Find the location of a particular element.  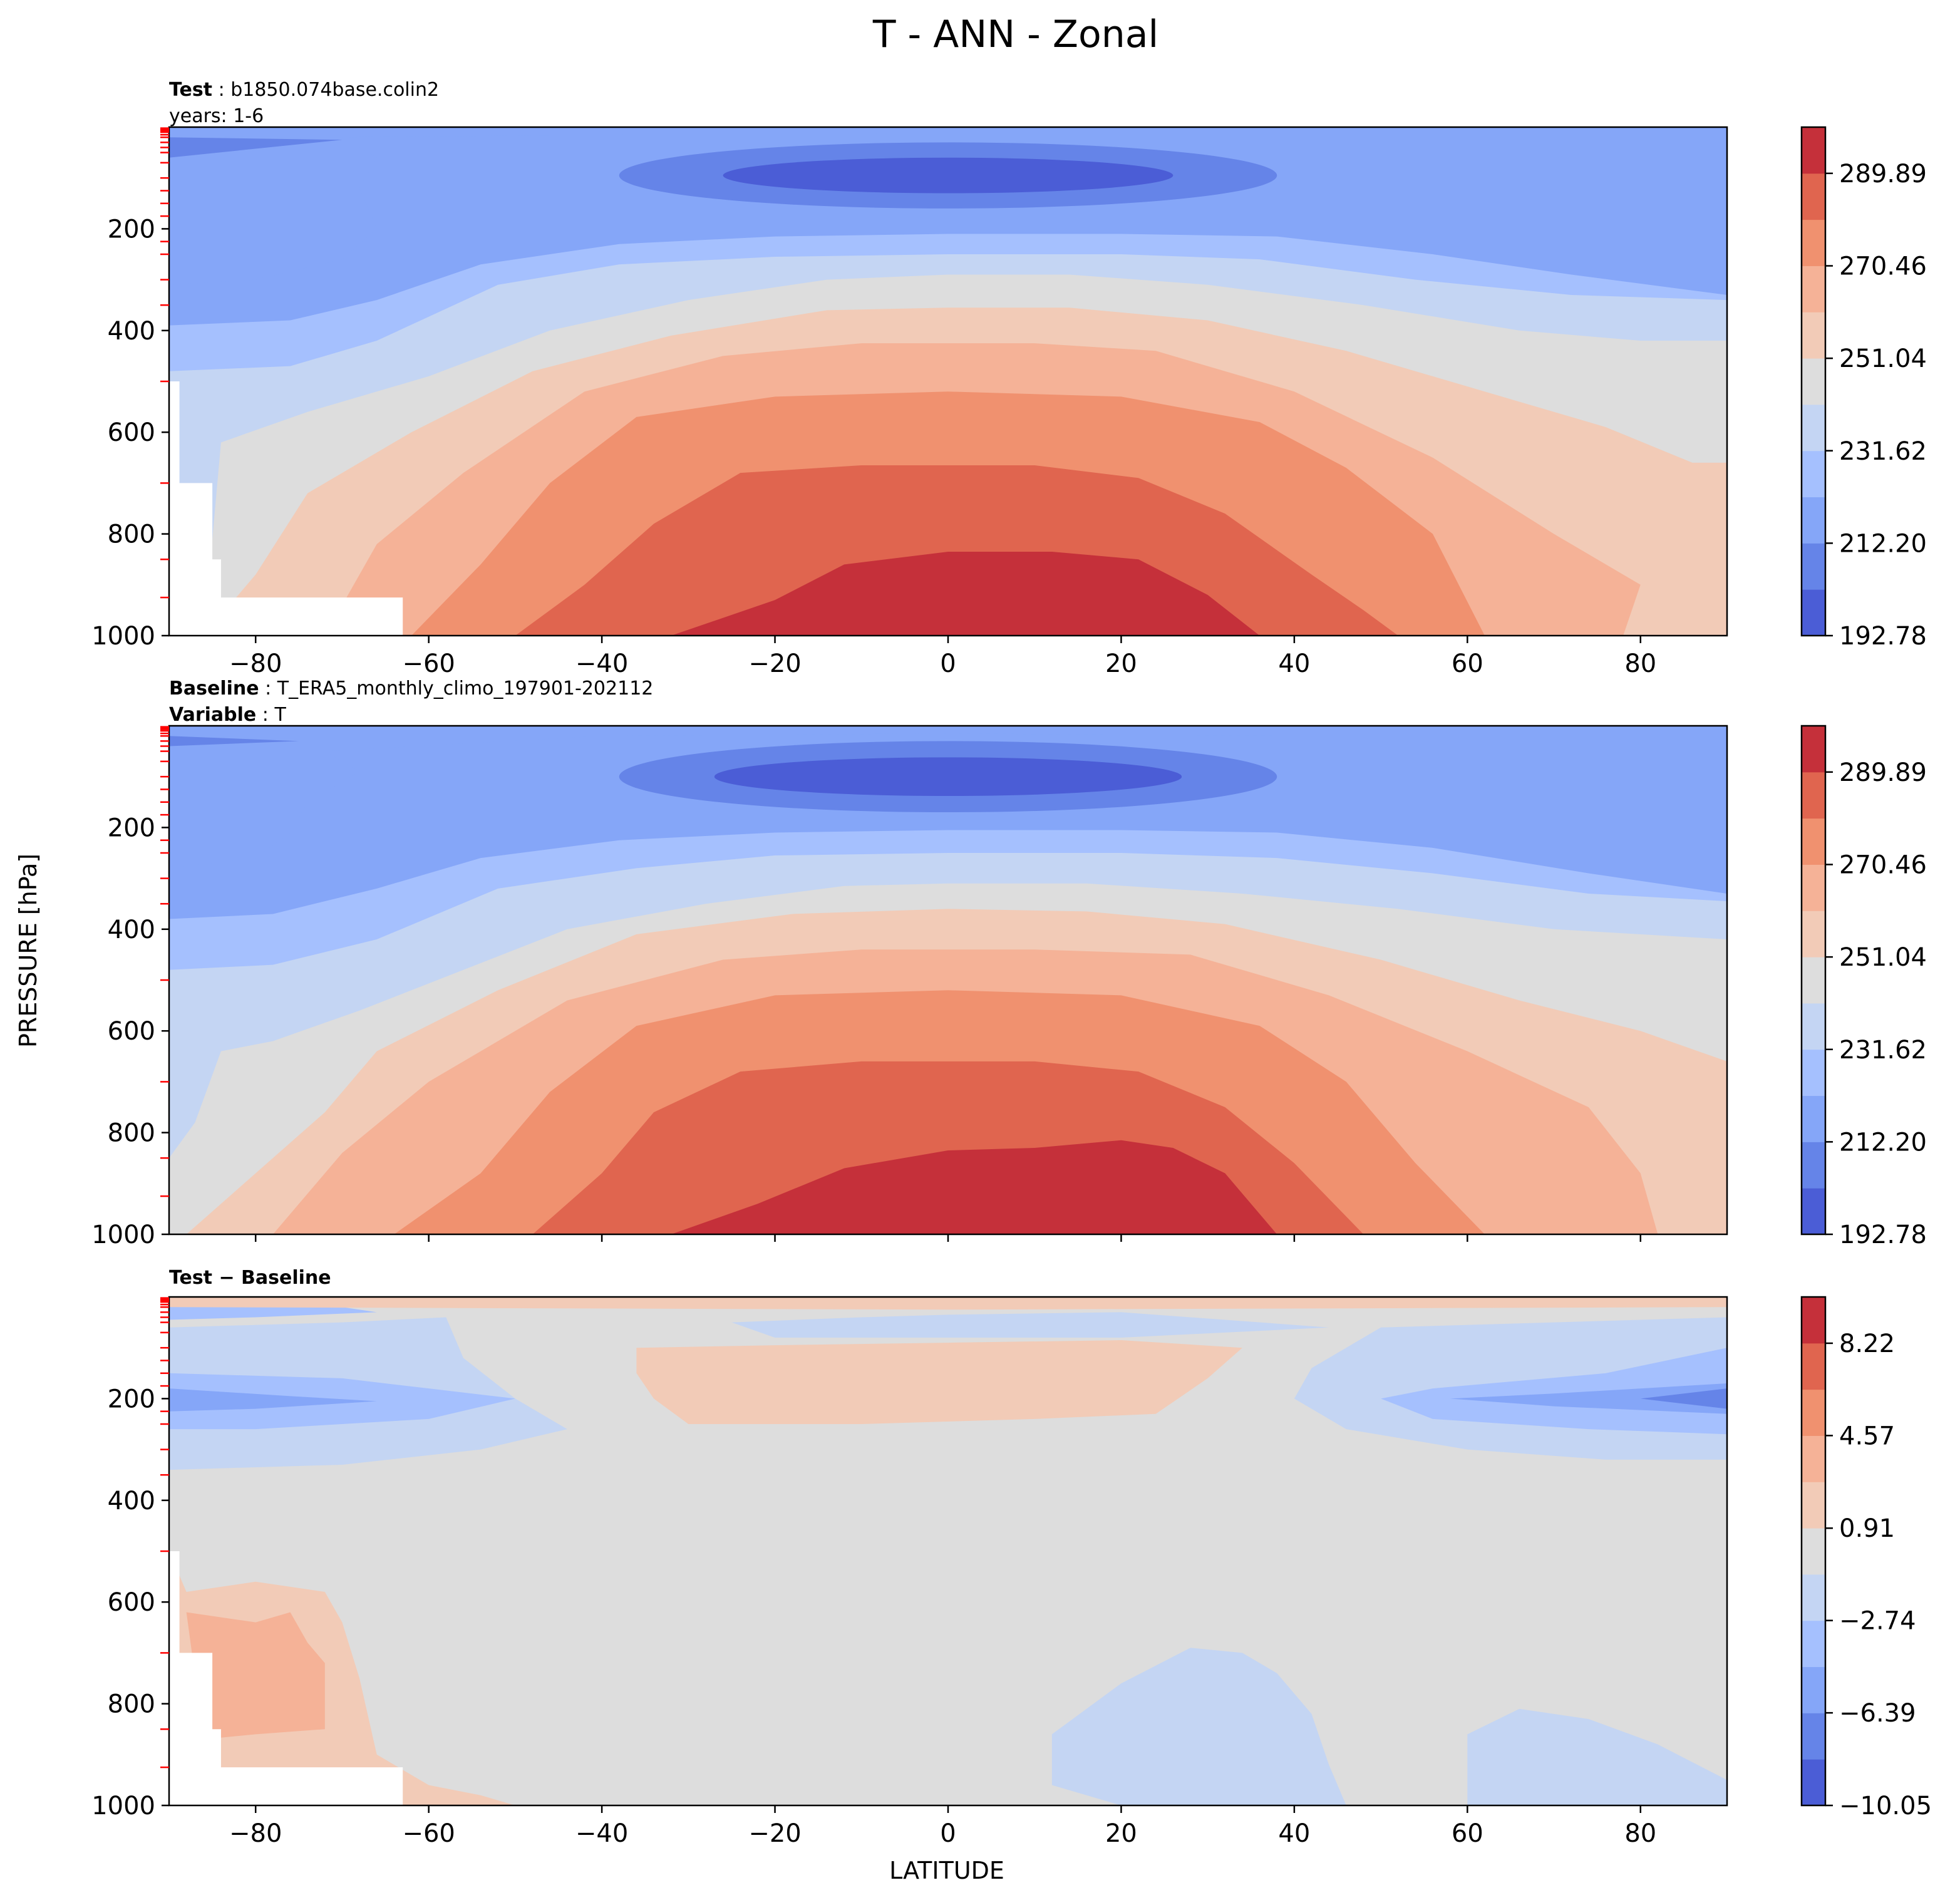

panel-header-line: Variable : T is located at coordinates (227, 715).